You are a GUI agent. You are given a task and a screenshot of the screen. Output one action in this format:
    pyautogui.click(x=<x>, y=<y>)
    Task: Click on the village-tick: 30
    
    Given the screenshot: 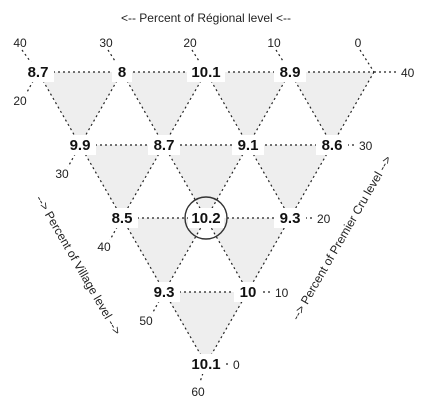 What is the action you would take?
    pyautogui.click(x=62, y=174)
    